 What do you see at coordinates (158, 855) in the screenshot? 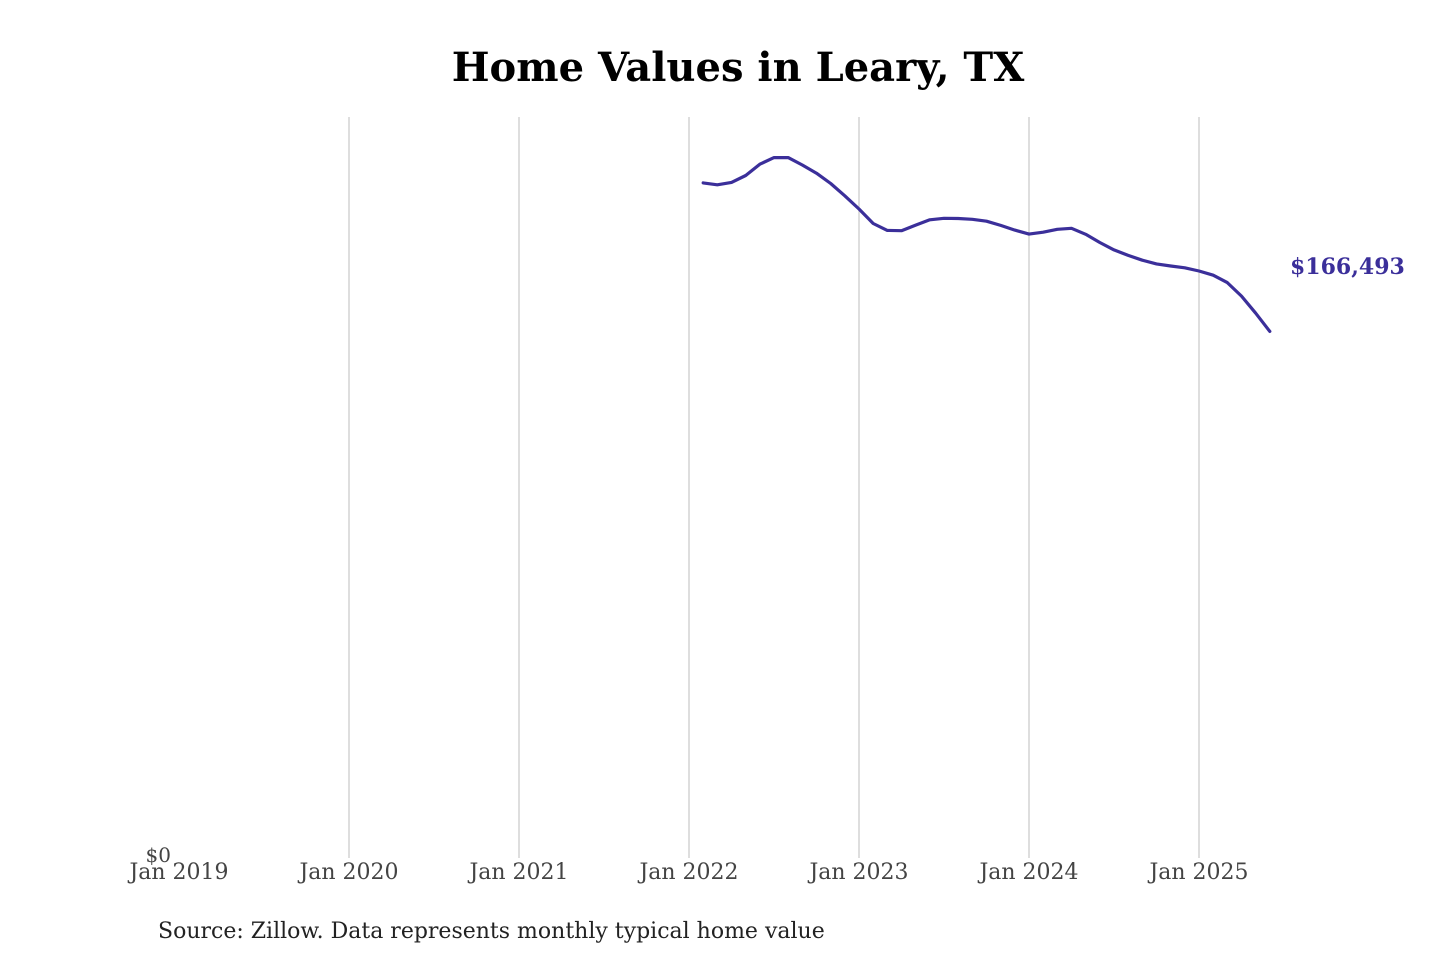
I see `y-tick-label-zero: $0` at bounding box center [158, 855].